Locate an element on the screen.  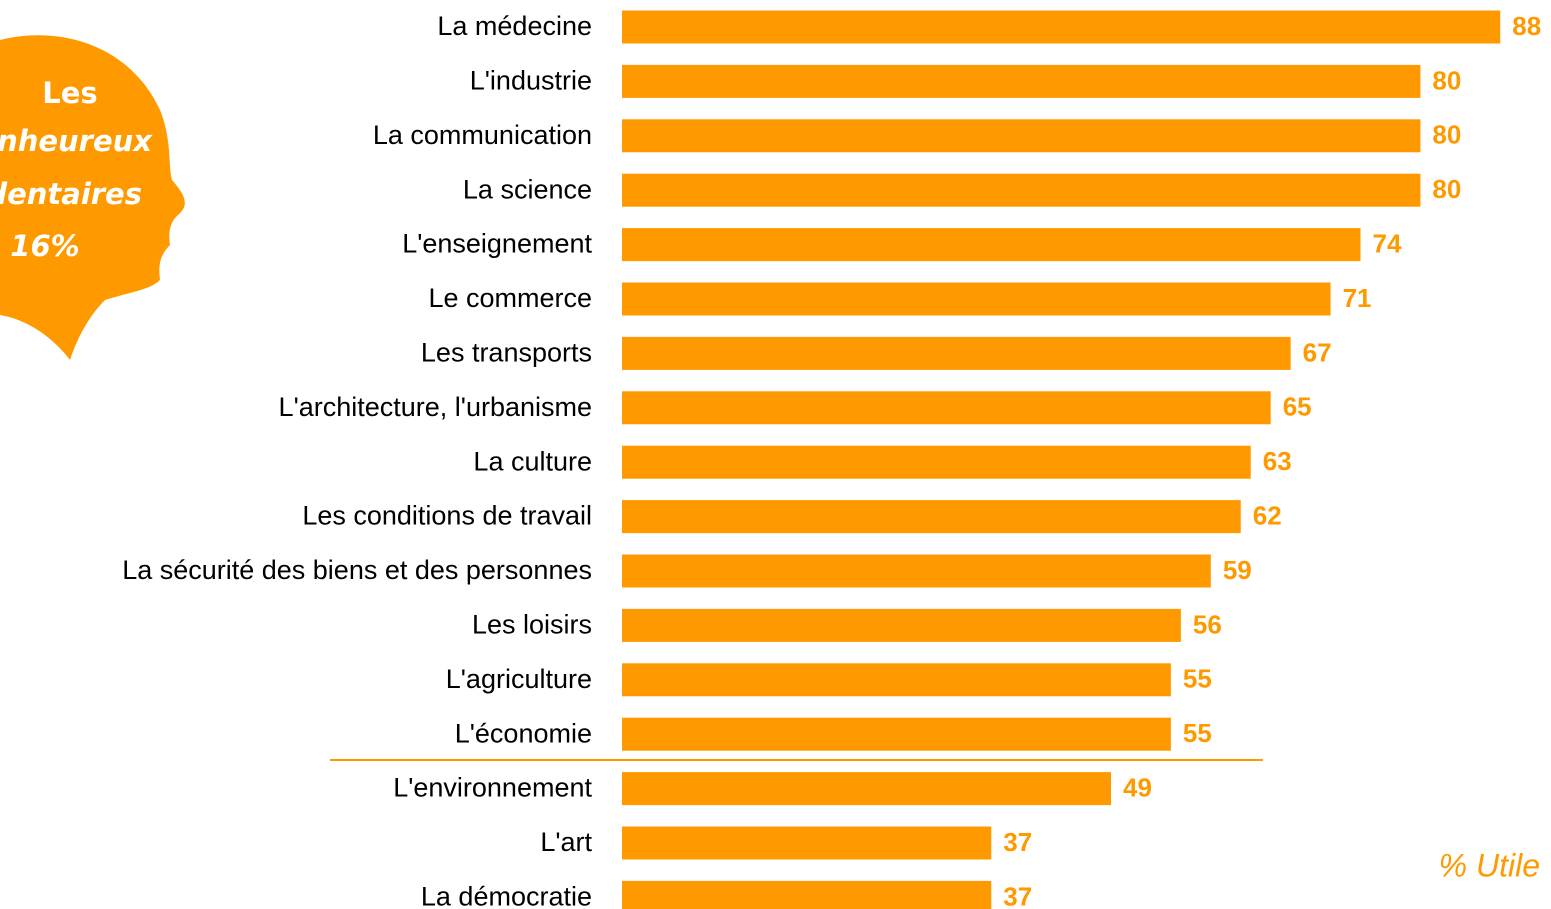
category-label: L'économie is located at coordinates (523, 733).